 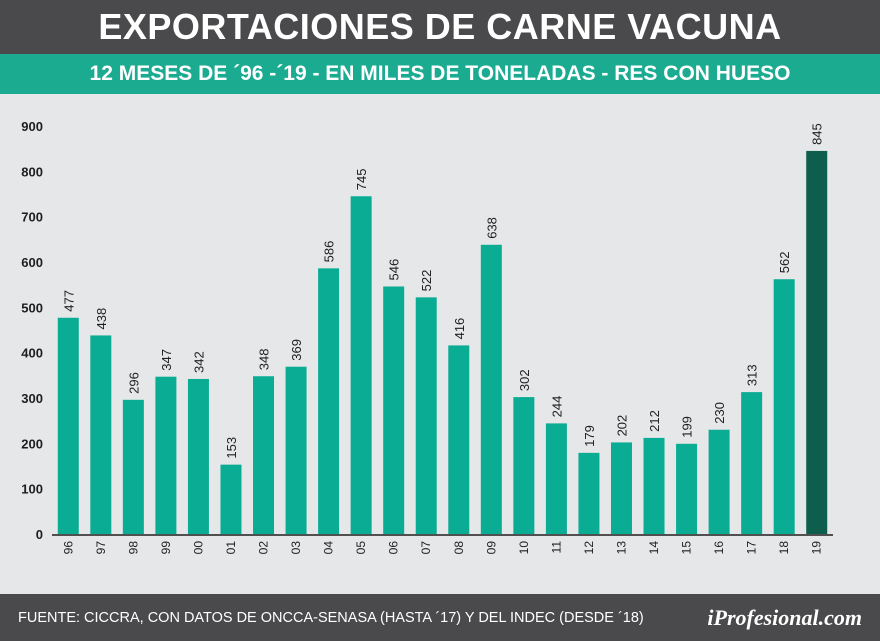 What do you see at coordinates (101, 319) in the screenshot?
I see `bar-value-label: 438` at bounding box center [101, 319].